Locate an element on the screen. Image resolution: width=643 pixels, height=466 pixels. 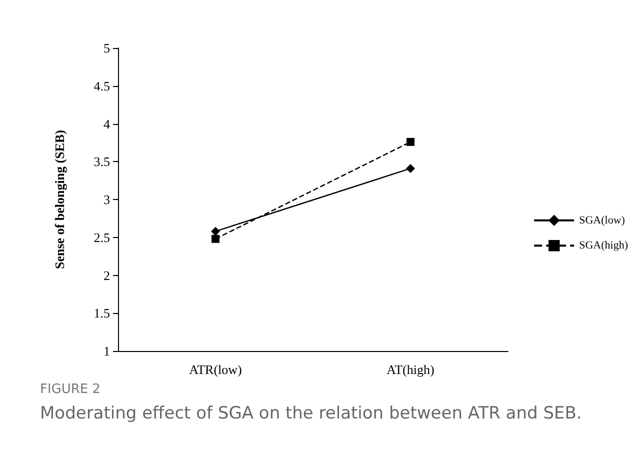
text: Moderating effect of SGA on the relation between ATR and SEB. is located at coordinates (311, 414).